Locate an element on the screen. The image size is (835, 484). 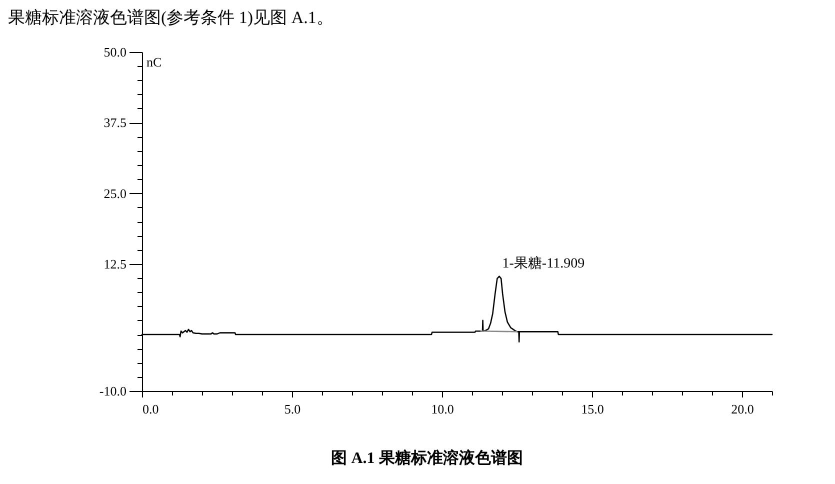
x-tick-label: 20.0 is located at coordinates (742, 409).